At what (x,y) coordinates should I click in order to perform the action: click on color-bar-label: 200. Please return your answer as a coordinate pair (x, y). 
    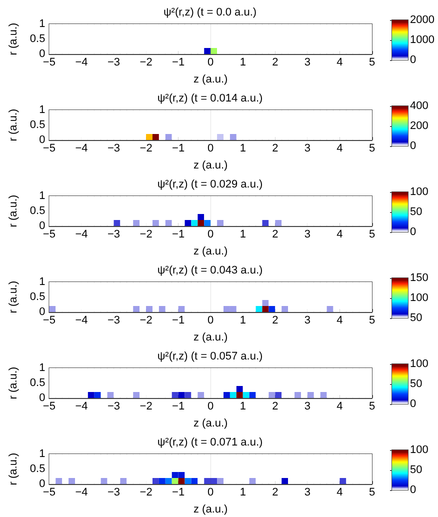
    Looking at the image, I should click on (419, 126).